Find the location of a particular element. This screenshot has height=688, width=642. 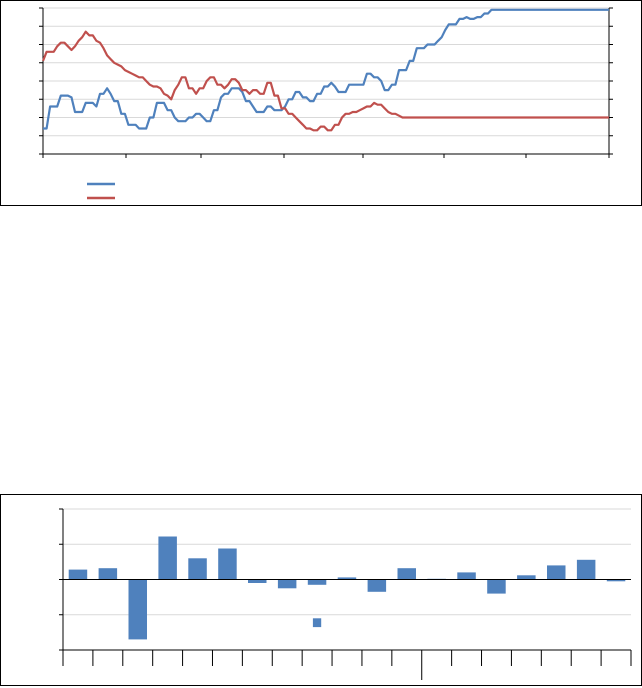

bar-marker is located at coordinates (317, 623).